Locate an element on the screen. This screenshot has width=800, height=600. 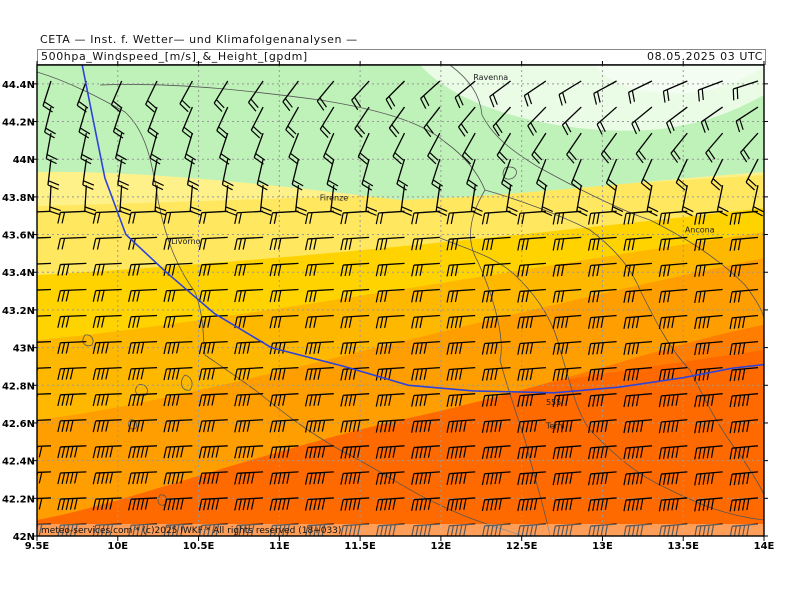
lat-tick-label: 42.8N is located at coordinates (18, 386).